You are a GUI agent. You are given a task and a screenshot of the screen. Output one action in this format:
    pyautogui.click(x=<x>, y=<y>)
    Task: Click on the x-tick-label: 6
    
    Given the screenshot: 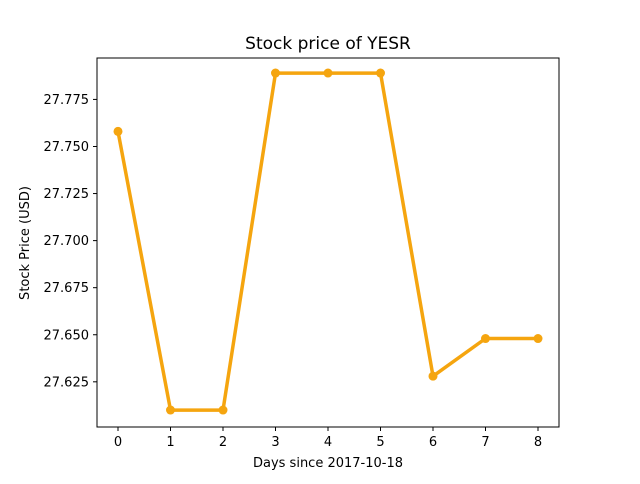 What is the action you would take?
    pyautogui.click(x=433, y=442)
    